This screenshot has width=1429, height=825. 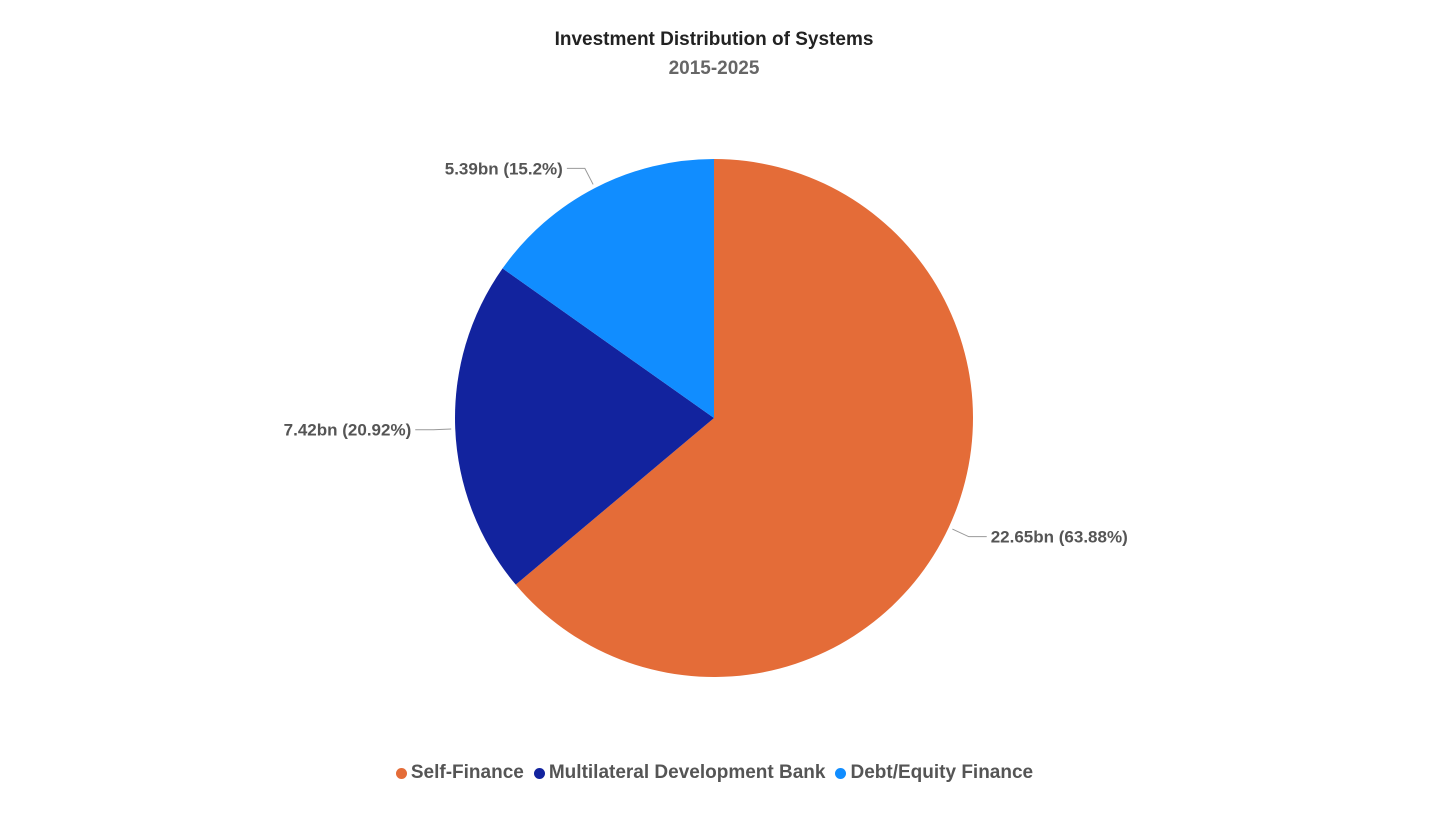 What do you see at coordinates (580, 176) in the screenshot?
I see `leader-line-debt-equity-finance` at bounding box center [580, 176].